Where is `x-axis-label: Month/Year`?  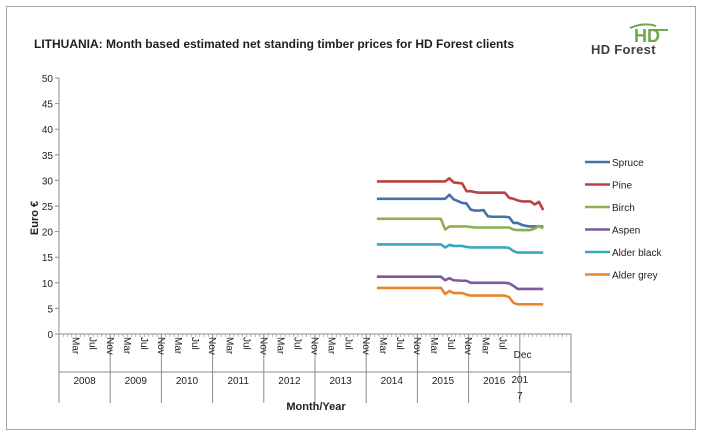
x-axis-label: Month/Year is located at coordinates (316, 407).